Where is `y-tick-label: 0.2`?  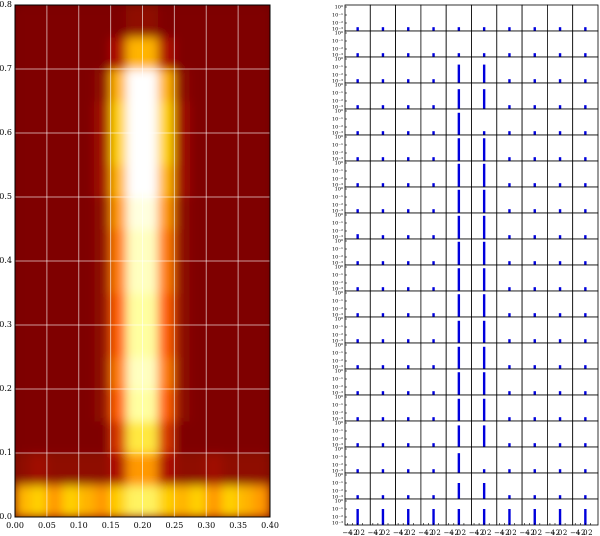 y-tick-label: 0.2 is located at coordinates (6, 388).